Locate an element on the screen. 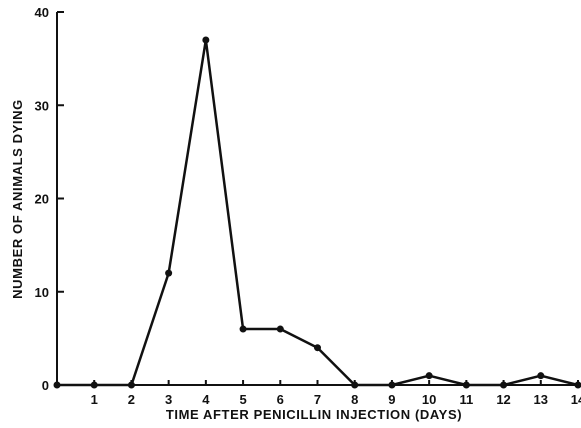 Image resolution: width=581 pixels, height=428 pixels. x-ticks: 1234567891011121314 is located at coordinates (336, 393).